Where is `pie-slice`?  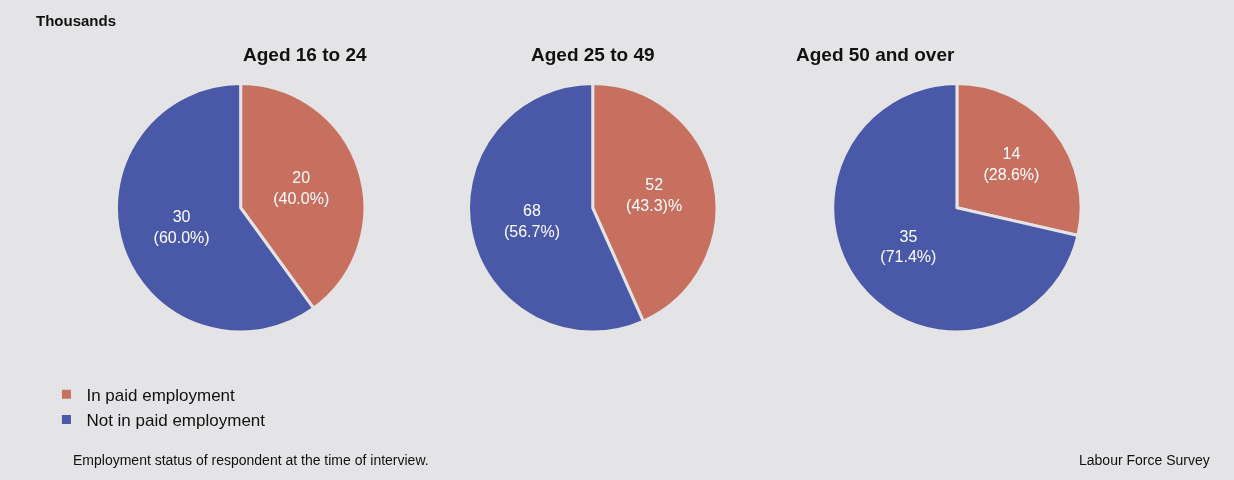 pie-slice is located at coordinates (955, 208).